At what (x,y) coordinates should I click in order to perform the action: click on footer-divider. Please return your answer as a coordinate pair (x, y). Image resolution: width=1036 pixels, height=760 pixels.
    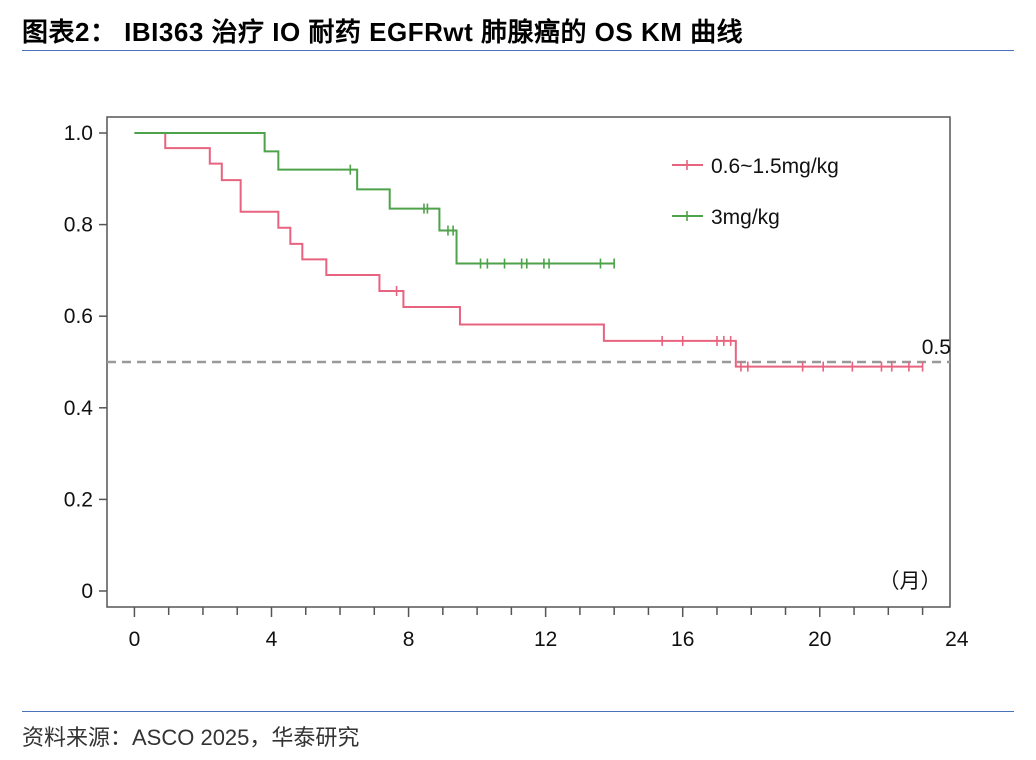
    Looking at the image, I should click on (518, 711).